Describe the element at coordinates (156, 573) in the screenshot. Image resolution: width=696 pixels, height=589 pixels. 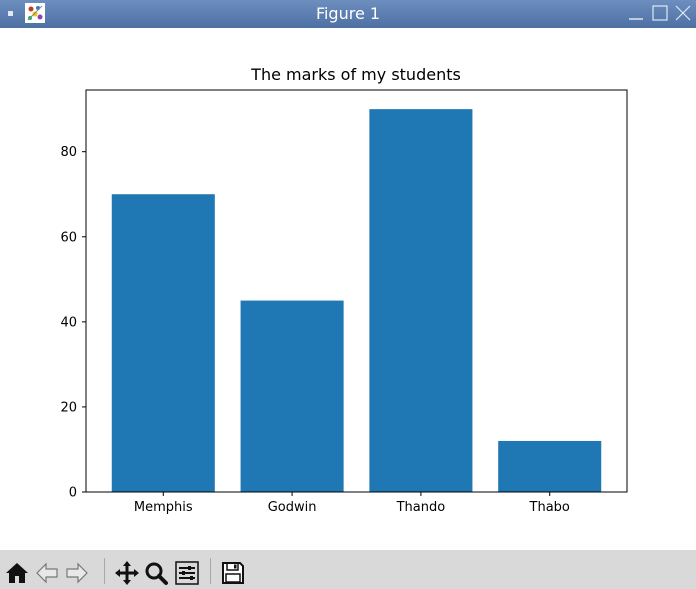
I see `magnifier-icon` at that location.